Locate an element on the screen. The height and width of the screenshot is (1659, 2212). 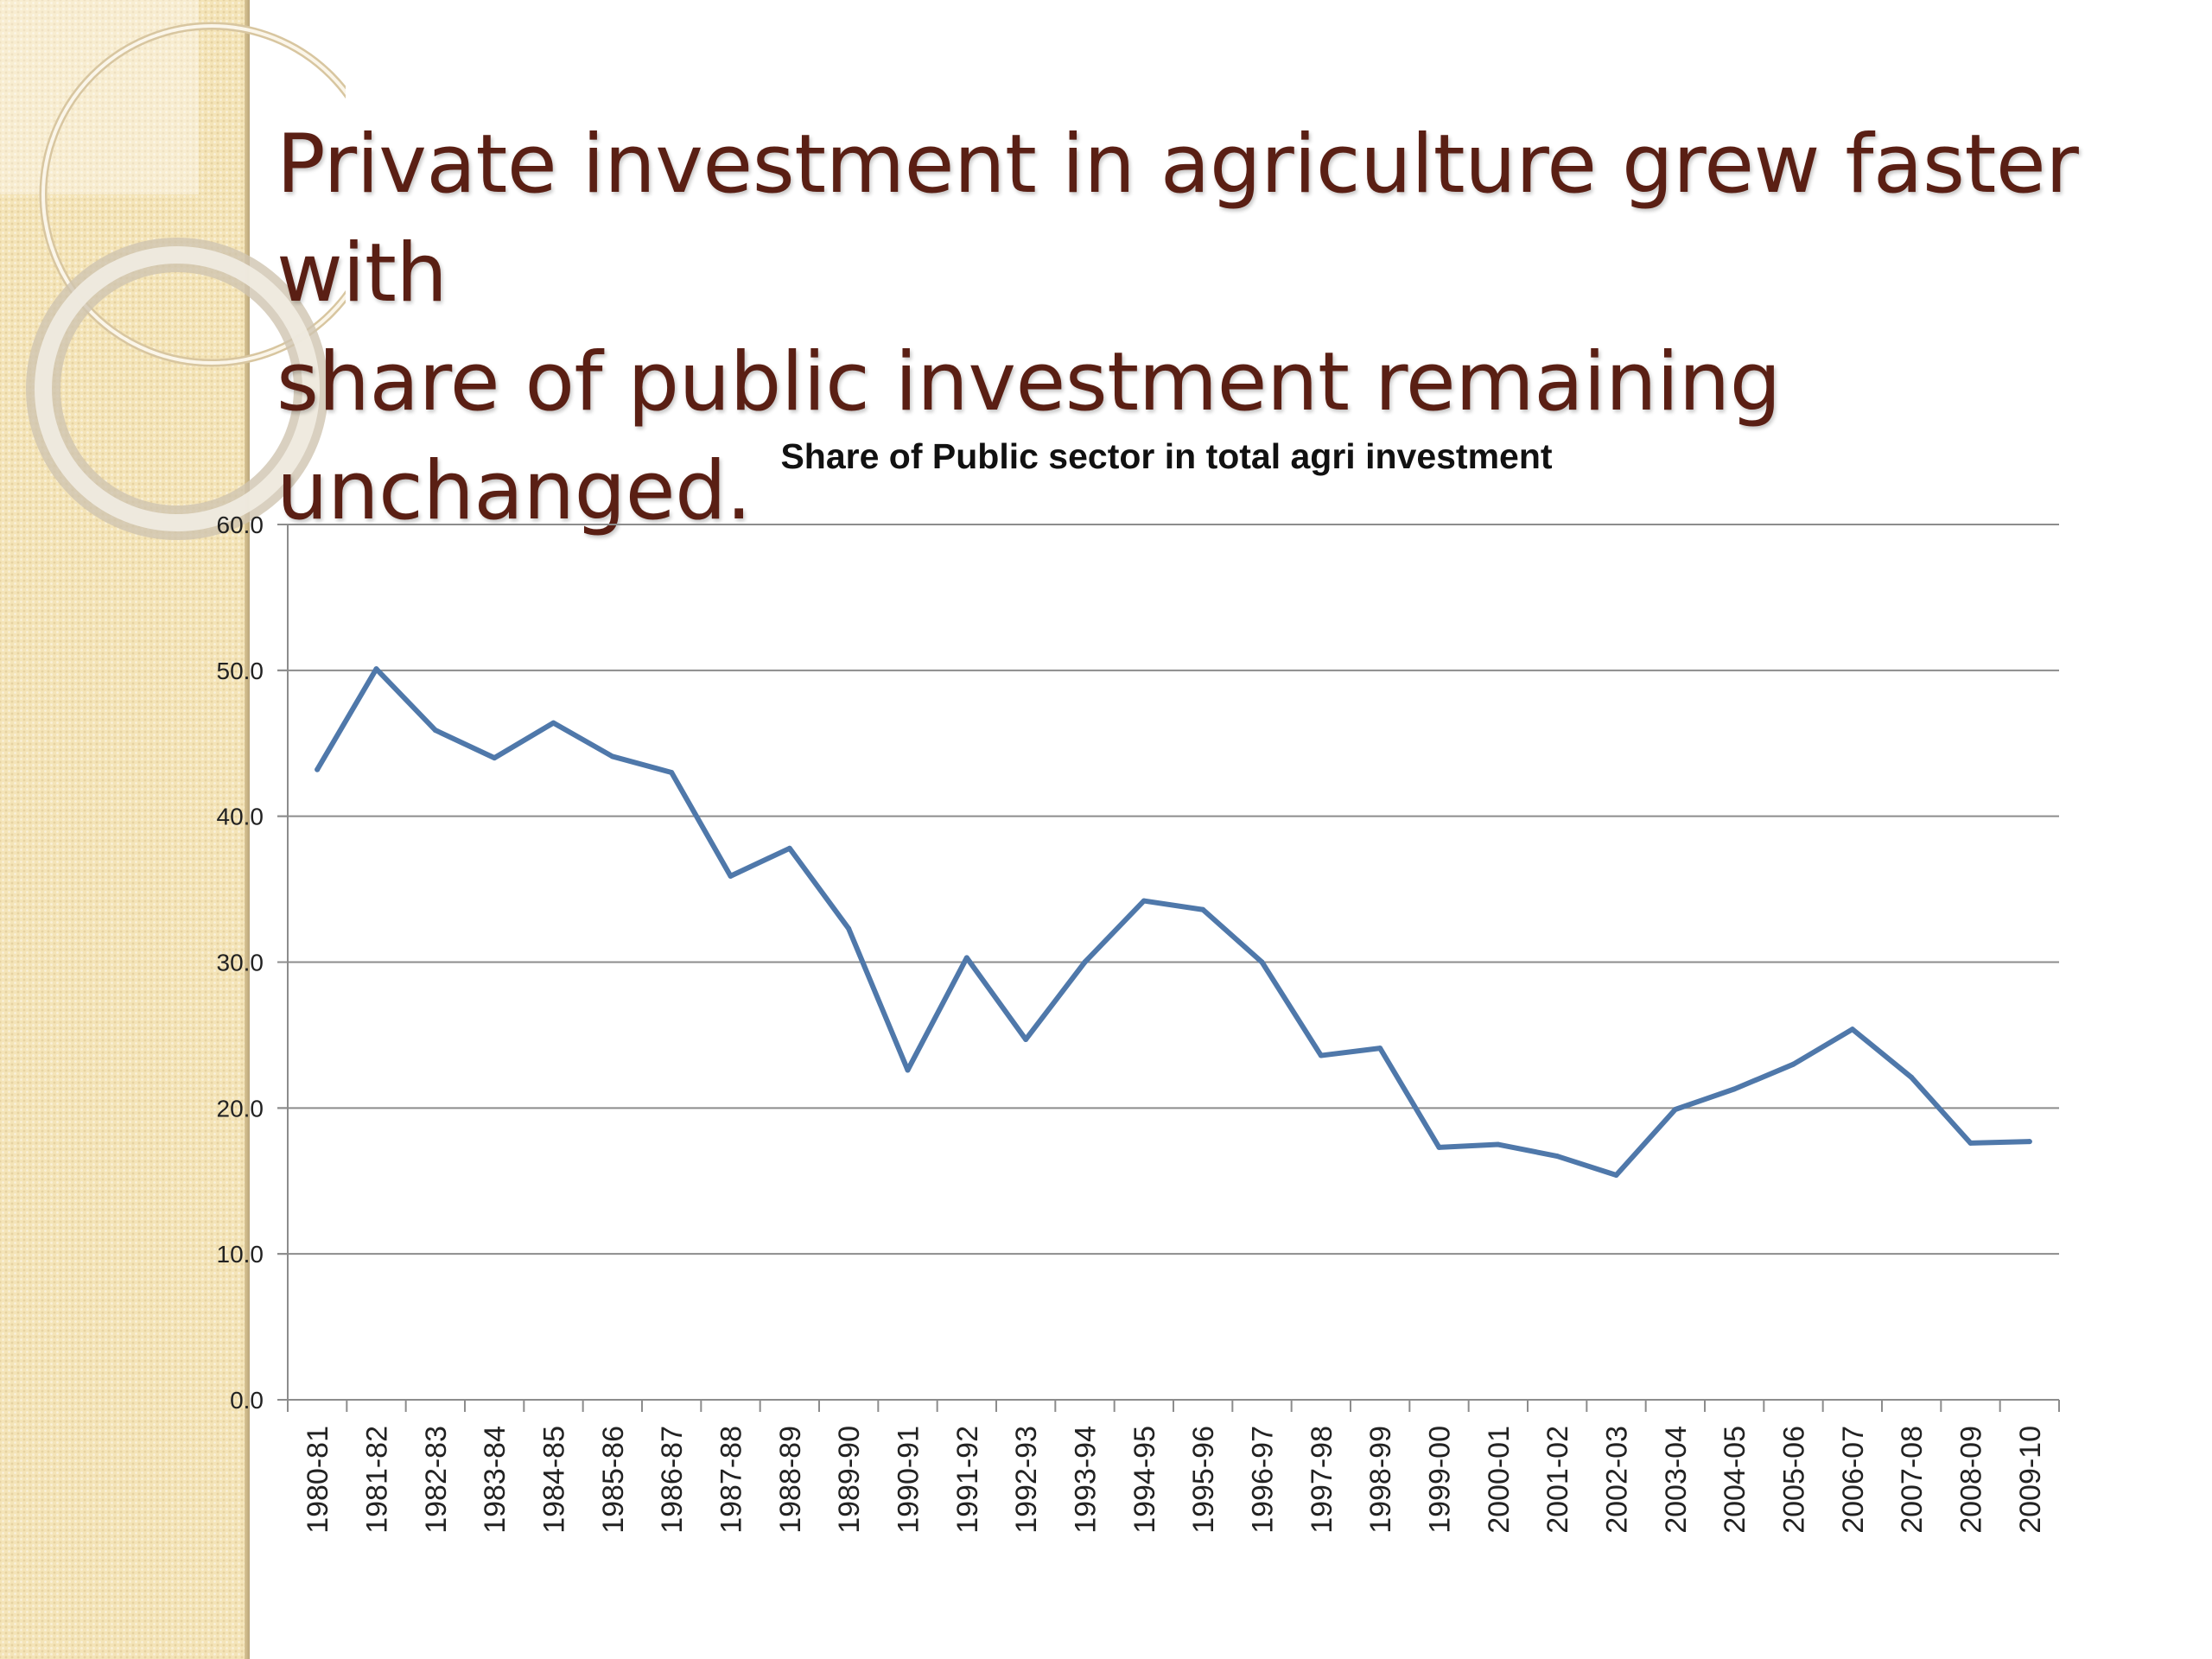
y-tick-label: 60.0 is located at coordinates (240, 525).